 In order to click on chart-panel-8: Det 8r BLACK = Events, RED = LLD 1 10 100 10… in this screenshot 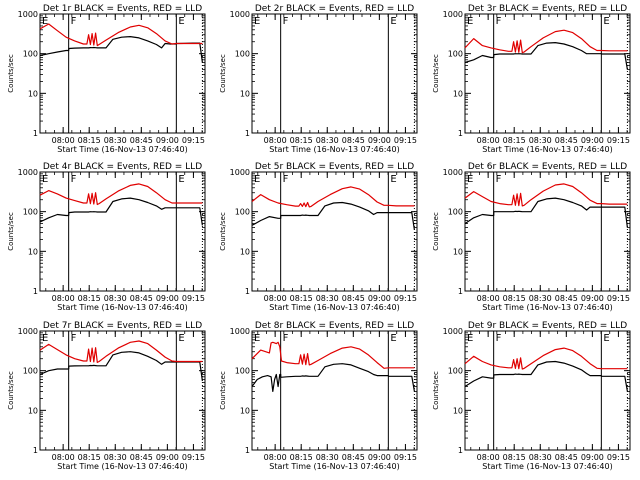, I will do `click(318, 396)`.